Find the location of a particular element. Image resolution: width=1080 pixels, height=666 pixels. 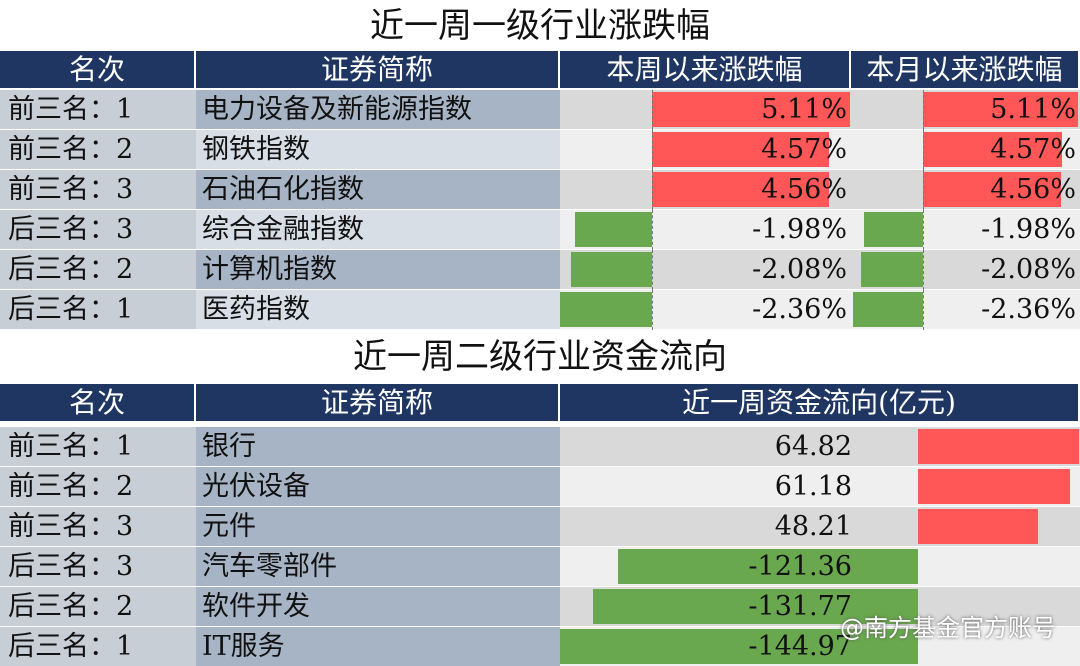

table1-name: 钢铁指数 is located at coordinates (378, 149).